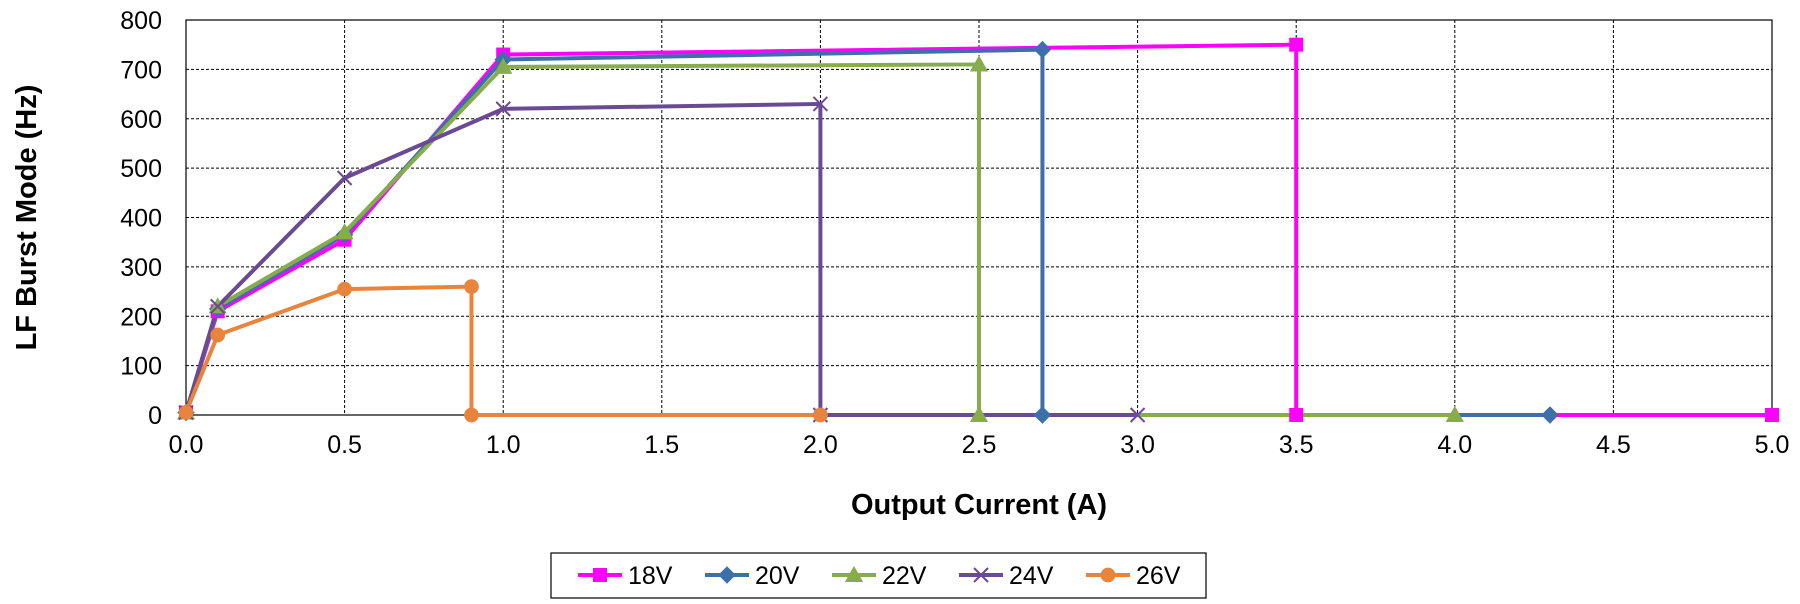  What do you see at coordinates (27, 218) in the screenshot?
I see `y-axis-title: LF Burst Mode (Hz)` at bounding box center [27, 218].